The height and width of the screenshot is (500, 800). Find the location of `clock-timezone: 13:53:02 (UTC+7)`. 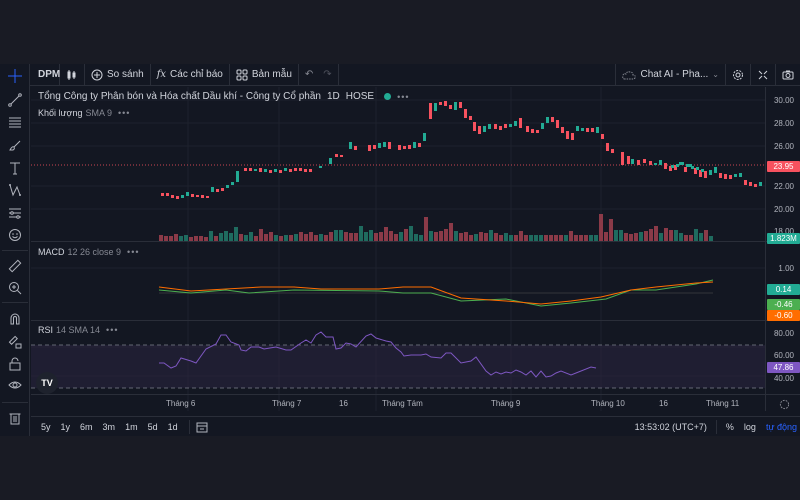

clock-timezone: 13:53:02 (UTC+7) is located at coordinates (670, 426).